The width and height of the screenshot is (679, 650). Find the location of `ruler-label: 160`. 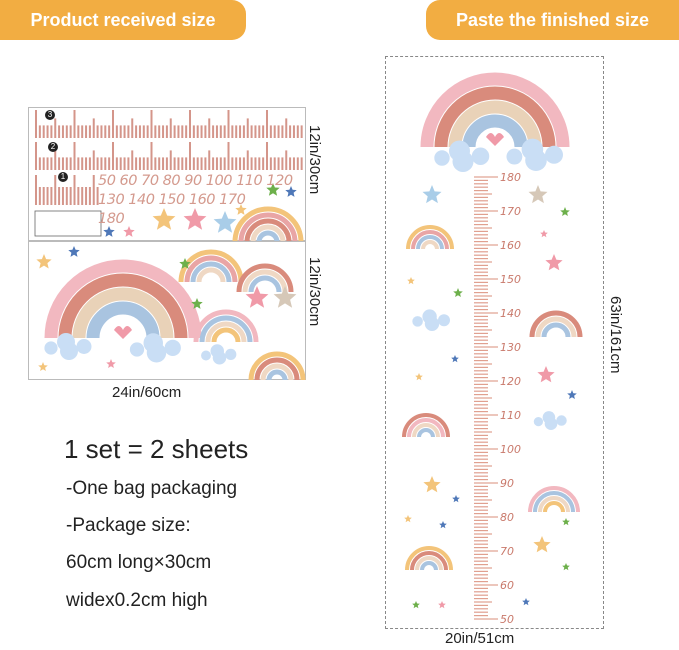

ruler-label: 160 is located at coordinates (510, 245).